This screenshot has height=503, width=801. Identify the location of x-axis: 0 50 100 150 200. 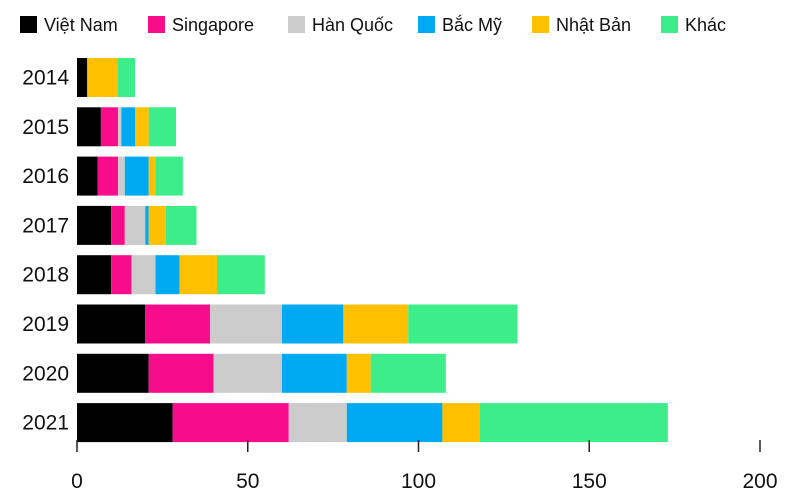
(424, 466).